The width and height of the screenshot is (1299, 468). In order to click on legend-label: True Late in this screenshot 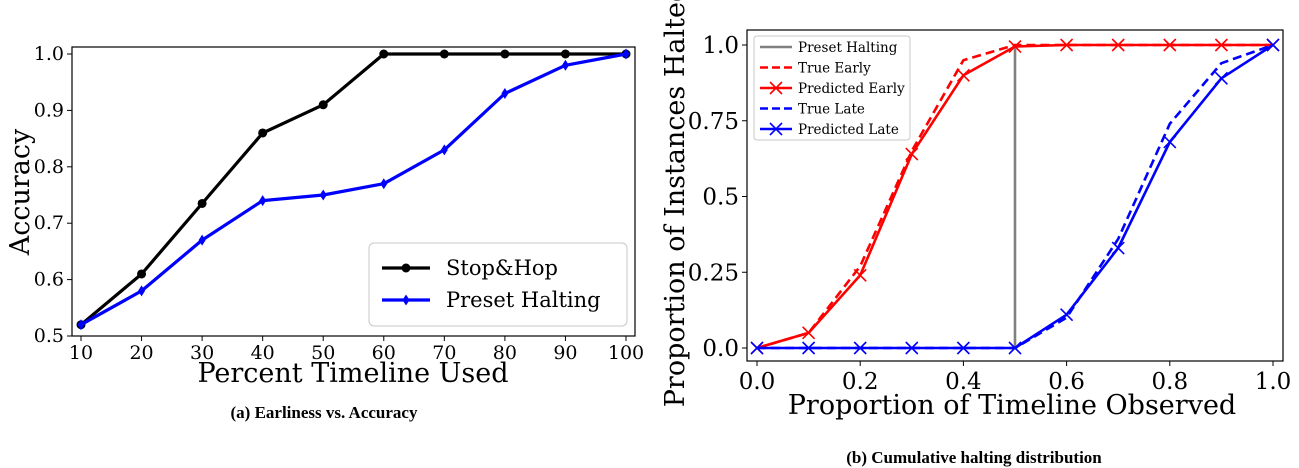, I will do `click(831, 110)`.